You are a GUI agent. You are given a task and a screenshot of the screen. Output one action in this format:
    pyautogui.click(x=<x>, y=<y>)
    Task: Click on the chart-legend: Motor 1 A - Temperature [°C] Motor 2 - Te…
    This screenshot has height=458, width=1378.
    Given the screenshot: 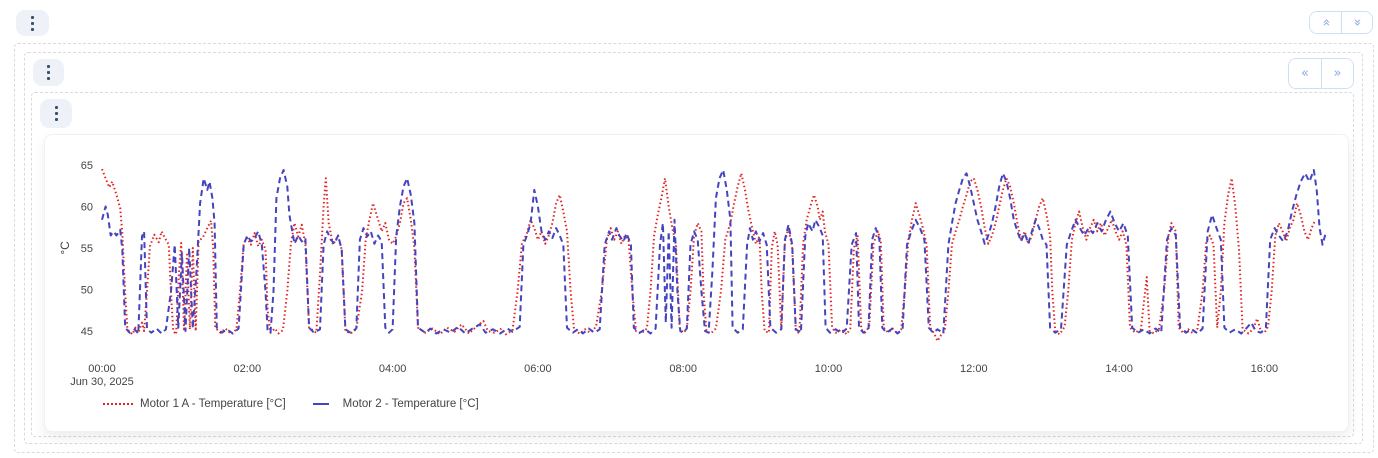 What is the action you would take?
    pyautogui.click(x=291, y=404)
    